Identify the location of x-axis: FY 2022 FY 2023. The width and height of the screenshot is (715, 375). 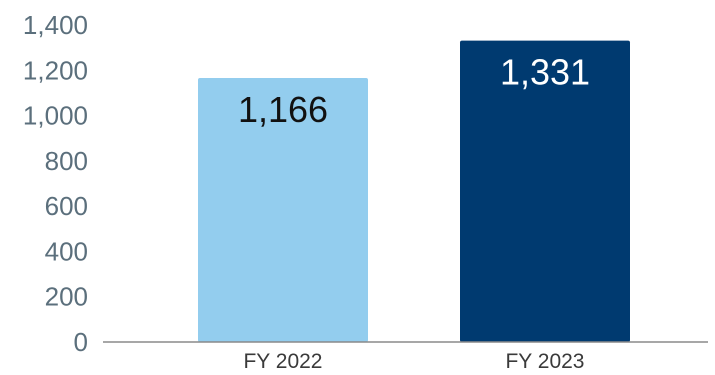
(413, 361).